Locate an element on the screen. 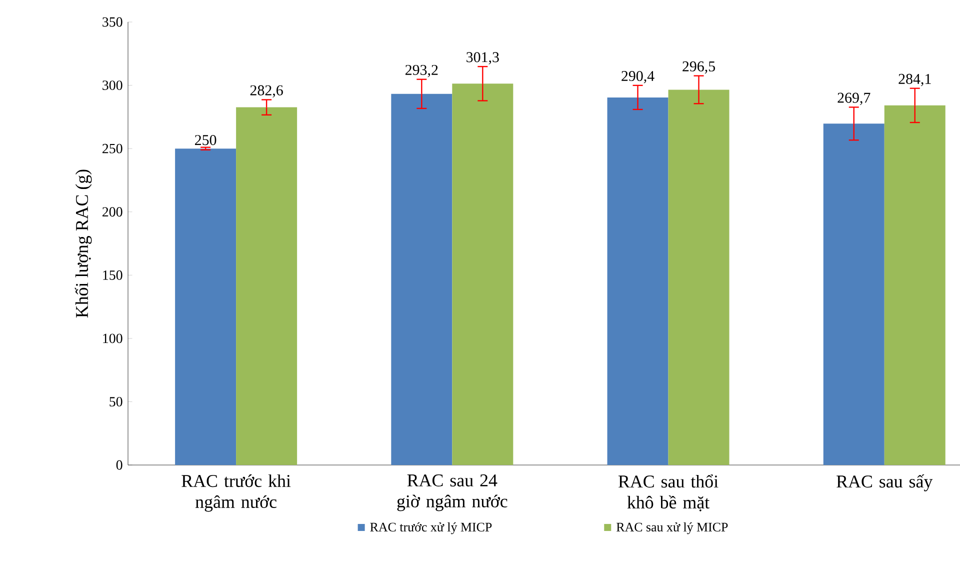  x-tick-label: RAC trước khi ngâm nước is located at coordinates (236, 493).